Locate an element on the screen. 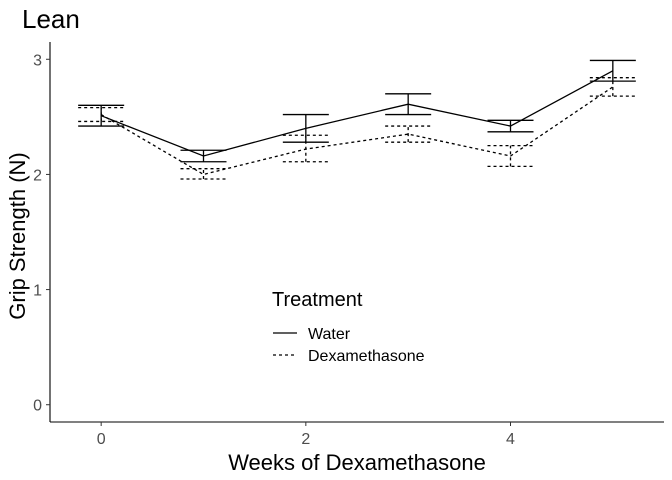 The image size is (672, 480). x-axis-title: Weeks of Dexamethasone is located at coordinates (357, 462).